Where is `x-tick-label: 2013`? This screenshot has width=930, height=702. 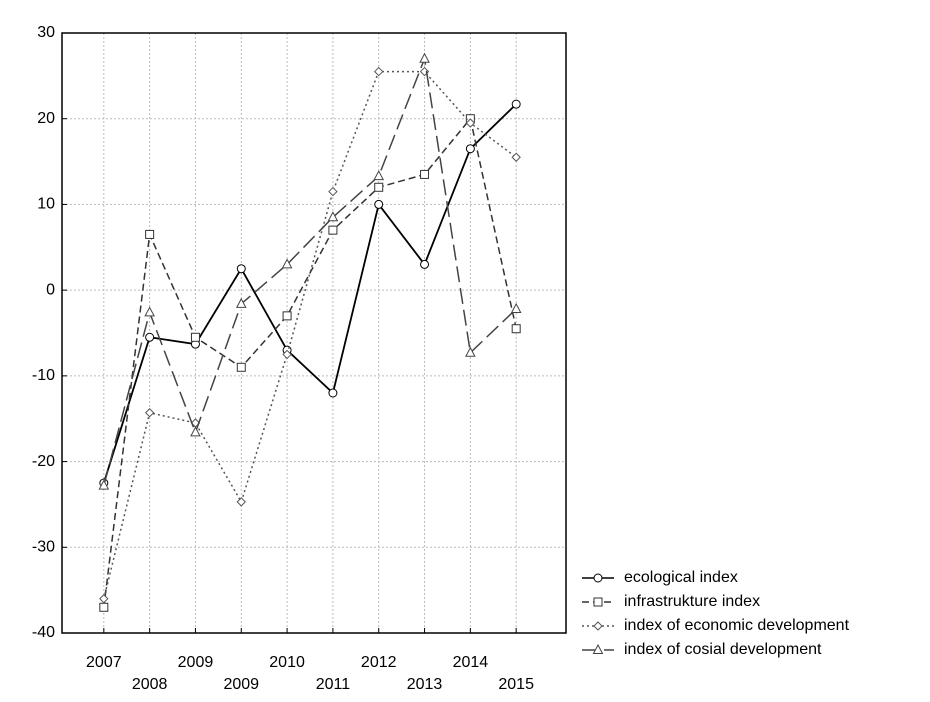
x-tick-label: 2013 is located at coordinates (425, 684).